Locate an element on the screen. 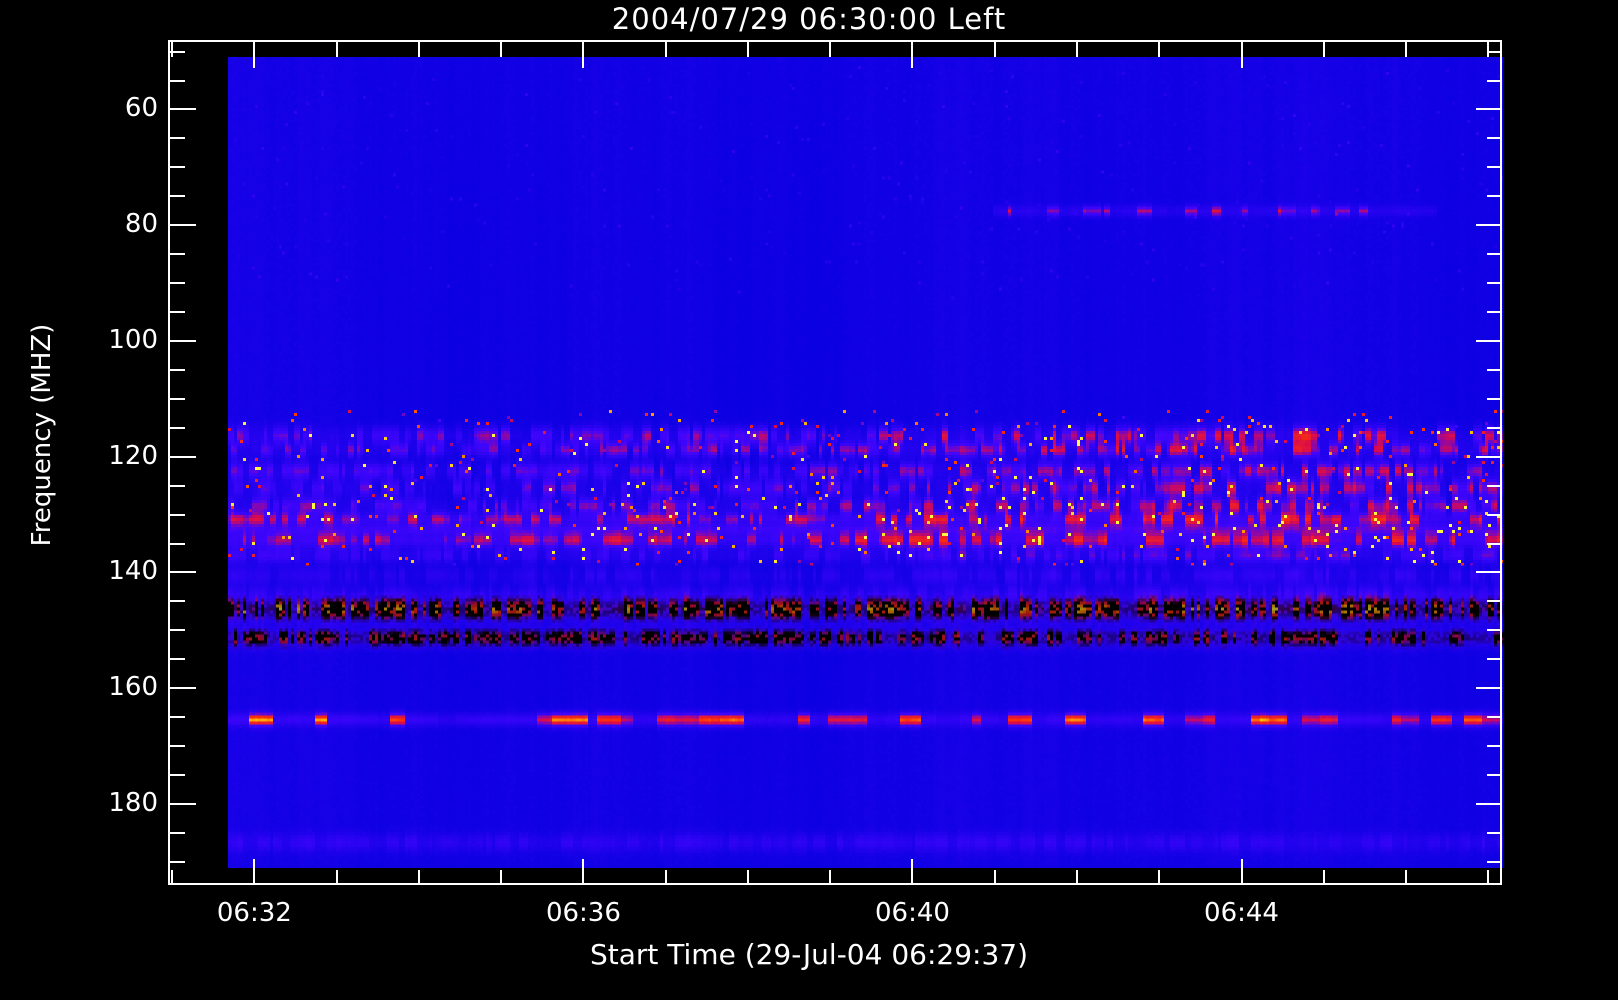 The width and height of the screenshot is (1618, 1000). y-tick-label: 100 is located at coordinates (133, 339).